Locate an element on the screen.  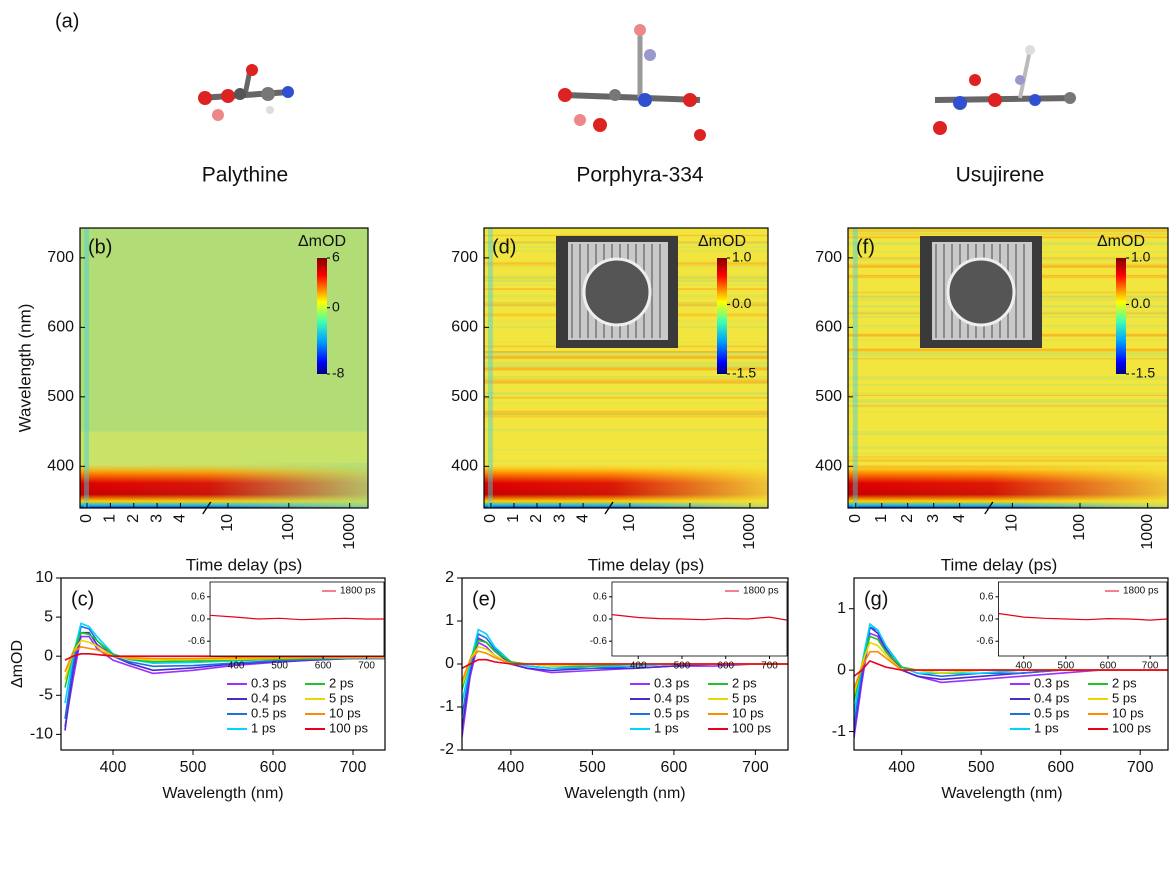
plot is located at coordinates (1011, 680).